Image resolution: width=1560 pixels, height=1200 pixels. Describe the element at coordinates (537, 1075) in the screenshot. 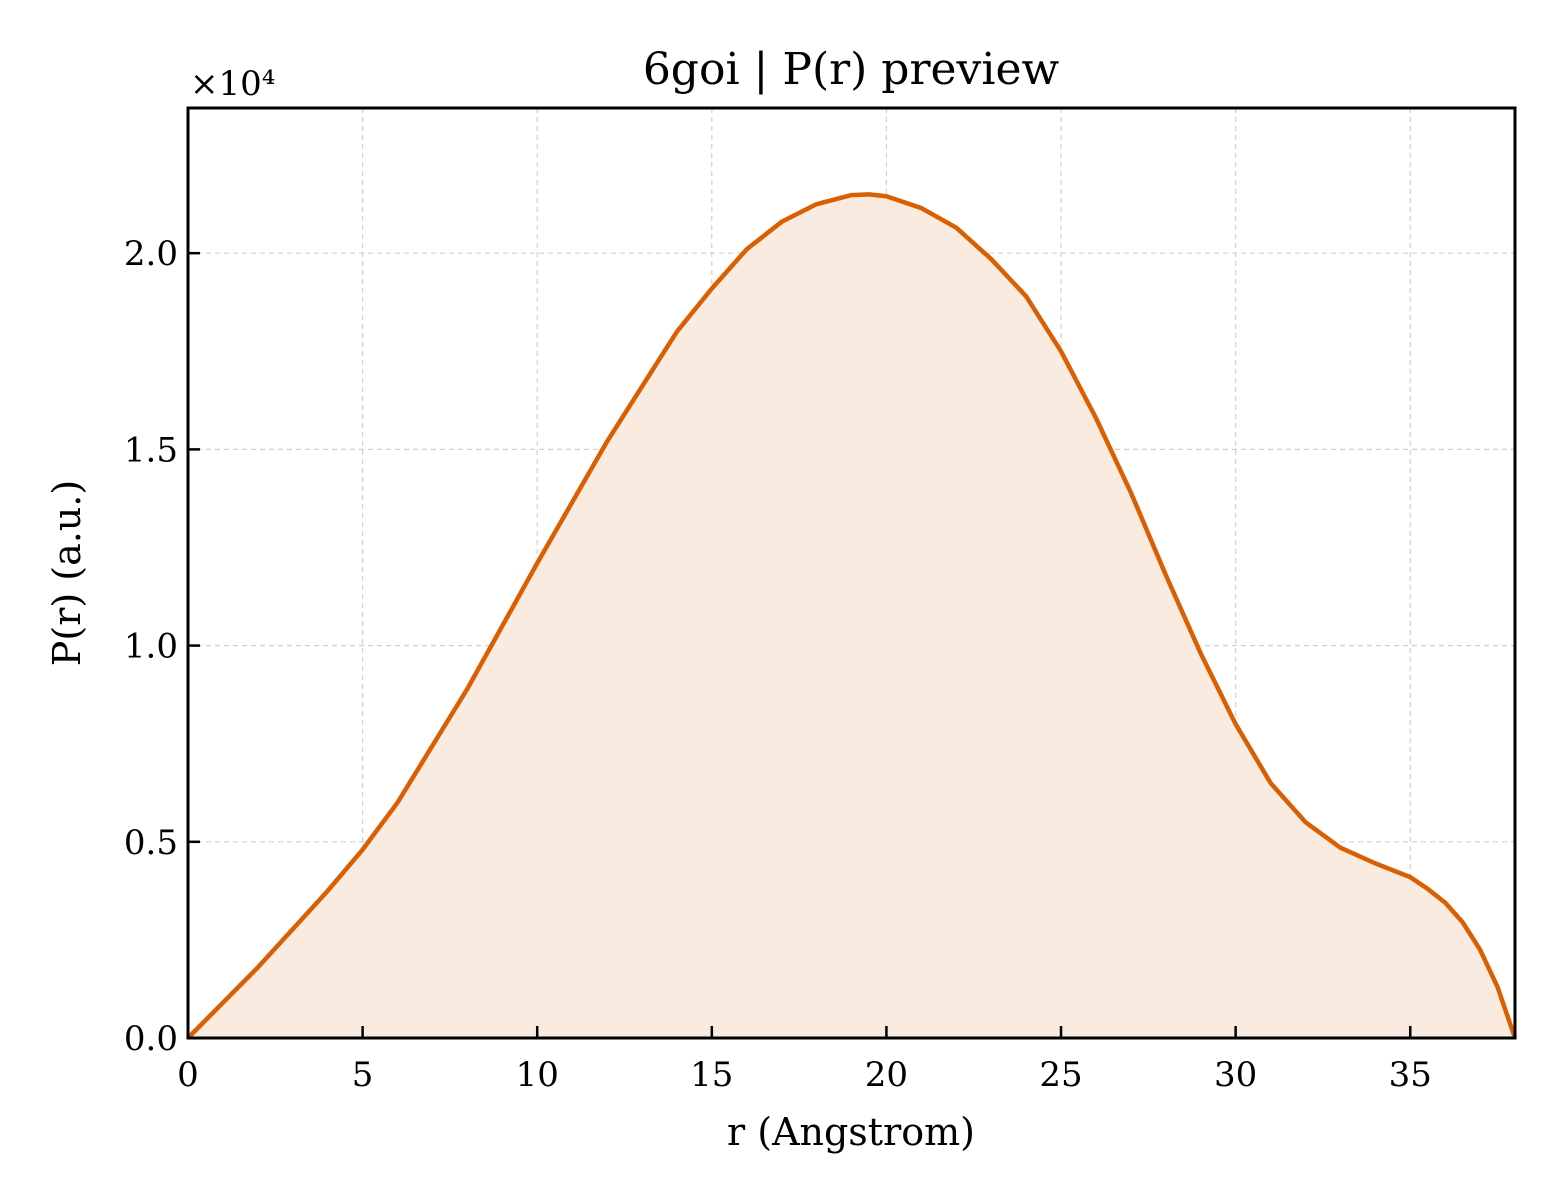

I see `x-tick-label: 10` at that location.